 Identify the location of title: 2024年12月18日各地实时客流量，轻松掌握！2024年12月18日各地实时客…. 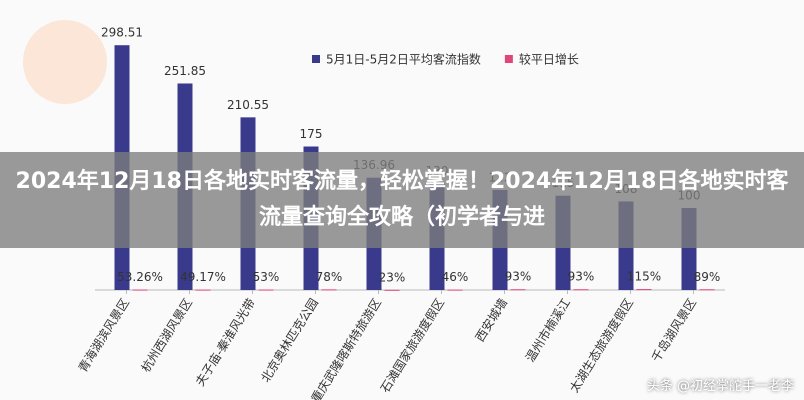
(402, 199).